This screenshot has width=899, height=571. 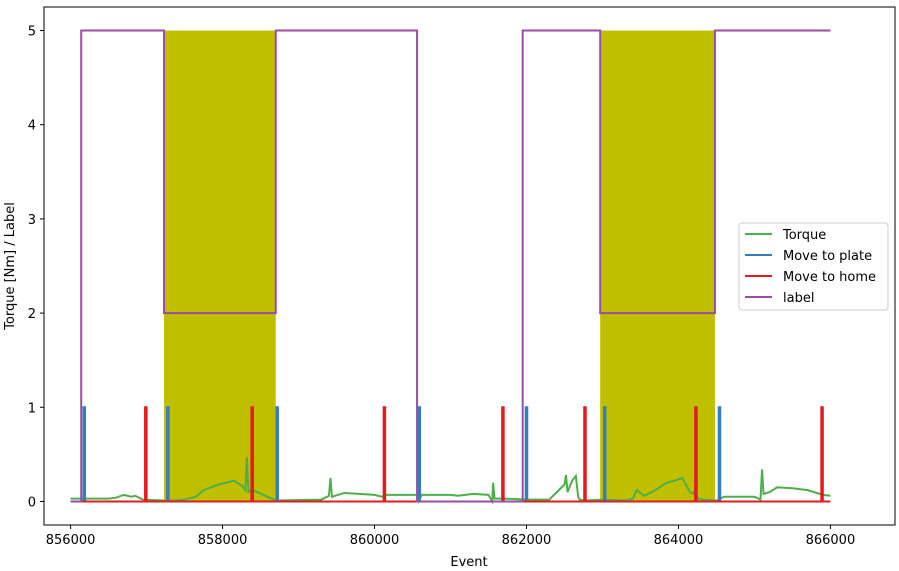 I want to click on y-tick-label: 4, so click(x=32, y=126).